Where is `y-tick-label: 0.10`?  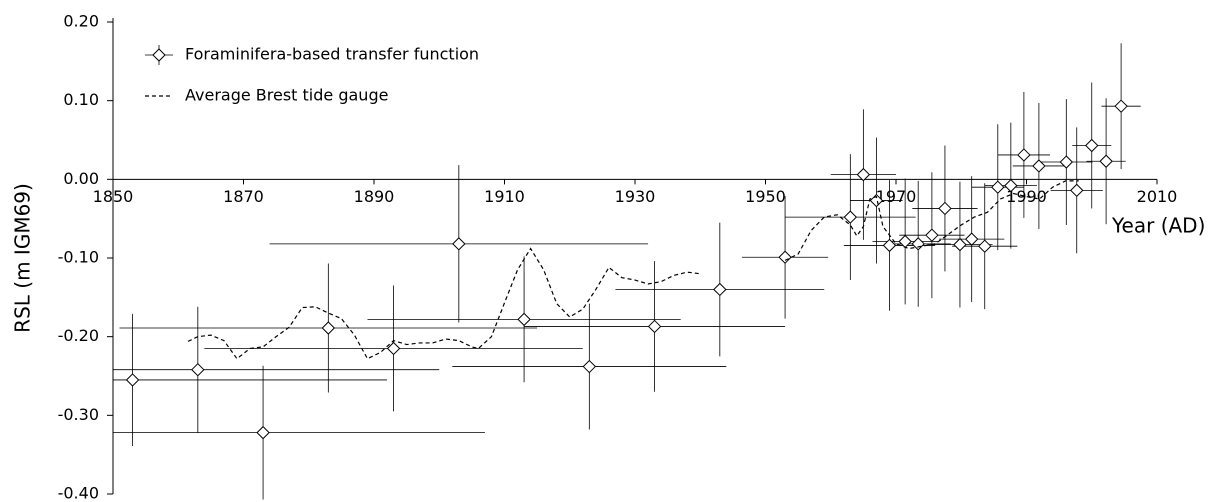 y-tick-label: 0.10 is located at coordinates (81, 99).